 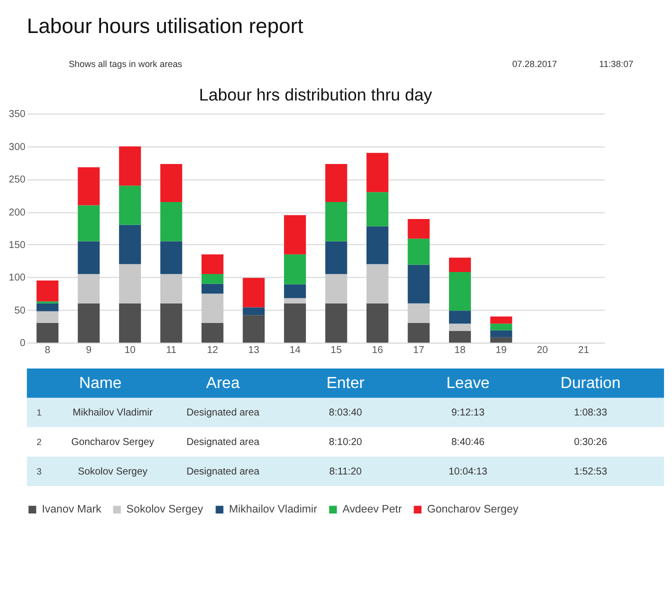 I want to click on text: 8:11:20, so click(x=345, y=472).